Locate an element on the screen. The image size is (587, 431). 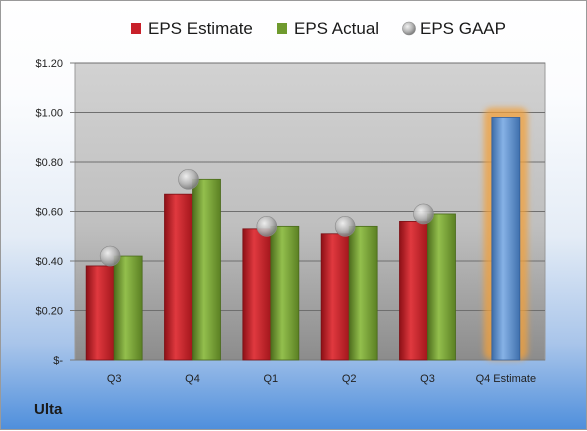
company-name: Ulta is located at coordinates (48, 409).